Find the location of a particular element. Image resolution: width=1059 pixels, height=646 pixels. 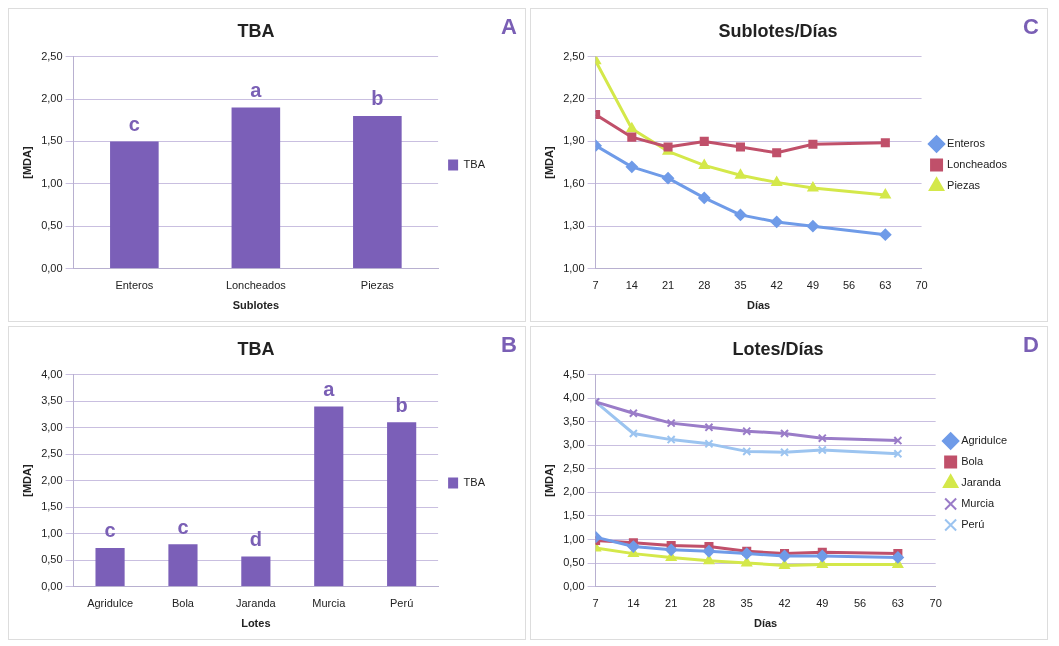

x-tick-label: Agridulce is located at coordinates (110, 603).